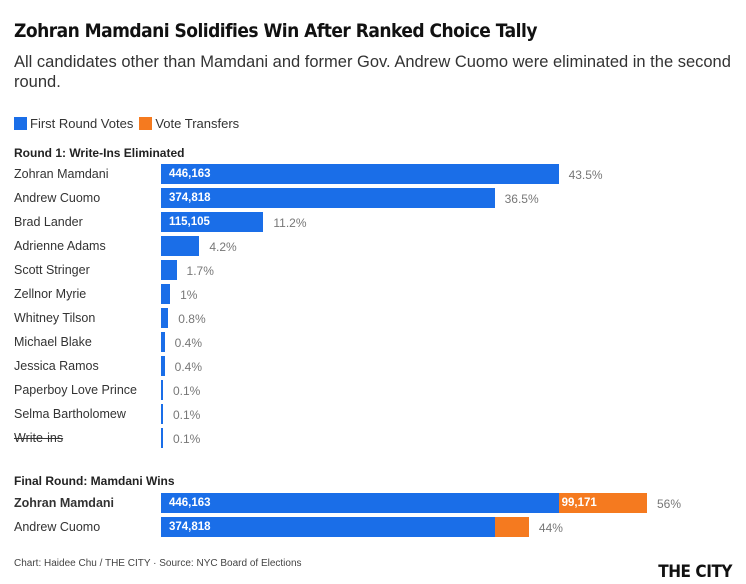 This screenshot has width=746, height=584. What do you see at coordinates (187, 415) in the screenshot?
I see `round1-pct-selma-bartholomew: 0.1%` at bounding box center [187, 415].